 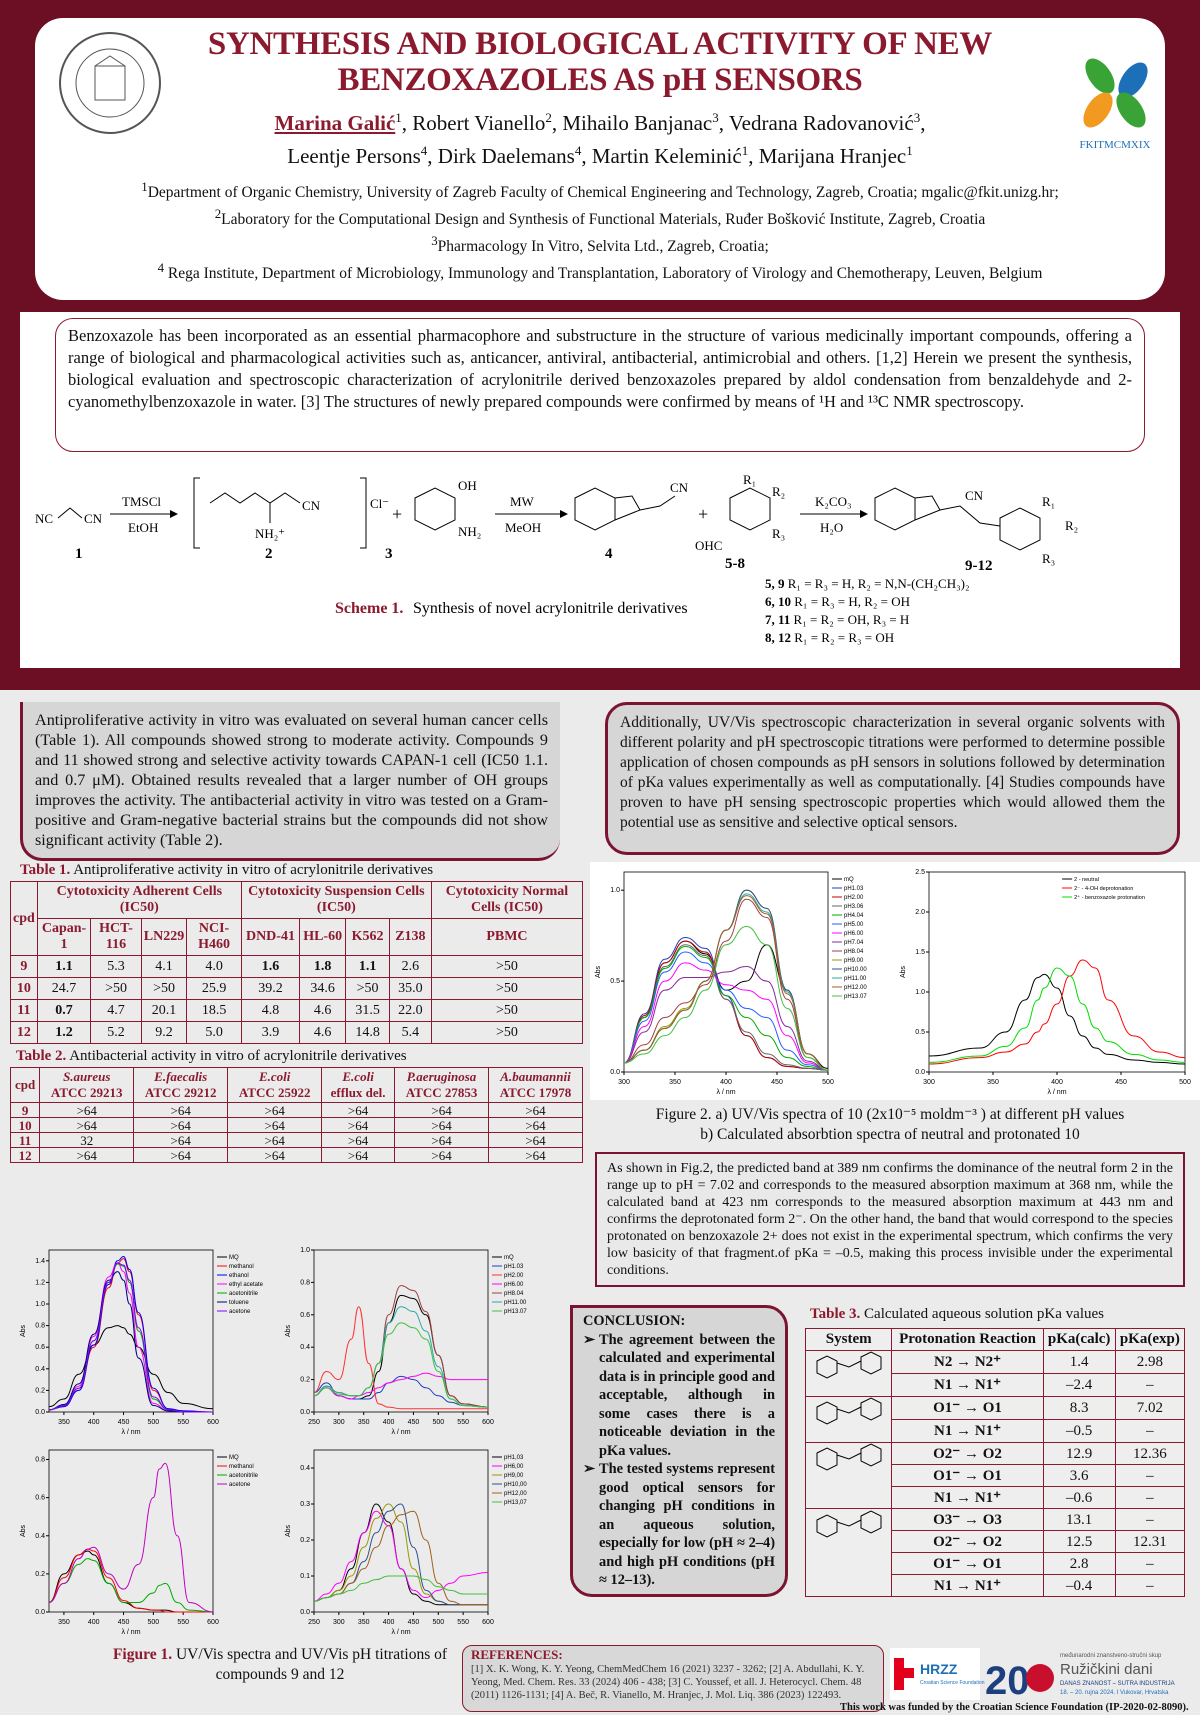 I want to click on x-tick-label: 300, so click(x=339, y=1622).